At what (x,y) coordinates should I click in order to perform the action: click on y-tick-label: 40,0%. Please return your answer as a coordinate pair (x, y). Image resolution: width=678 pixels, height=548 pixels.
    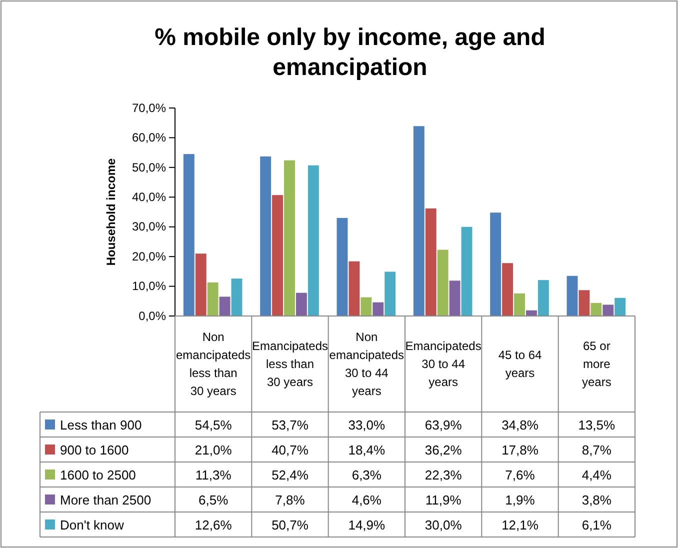
    Looking at the image, I should click on (149, 197).